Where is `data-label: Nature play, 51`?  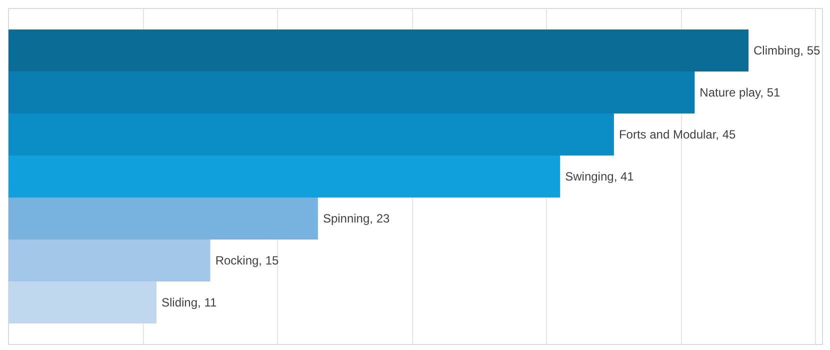 data-label: Nature play, 51 is located at coordinates (740, 93).